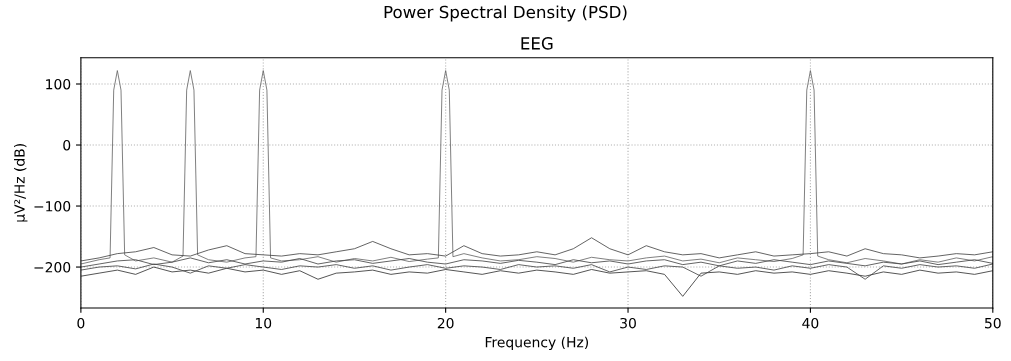  I want to click on x-tick-label: 20, so click(445, 323).